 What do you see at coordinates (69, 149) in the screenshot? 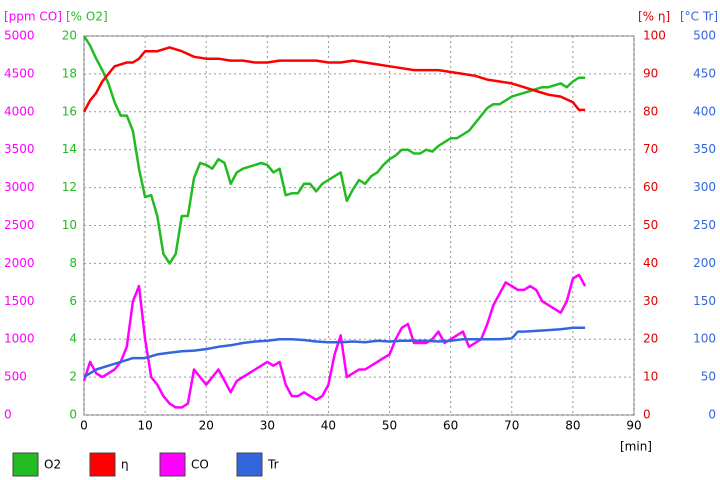
I see `y-tick-label: 14` at bounding box center [69, 149].